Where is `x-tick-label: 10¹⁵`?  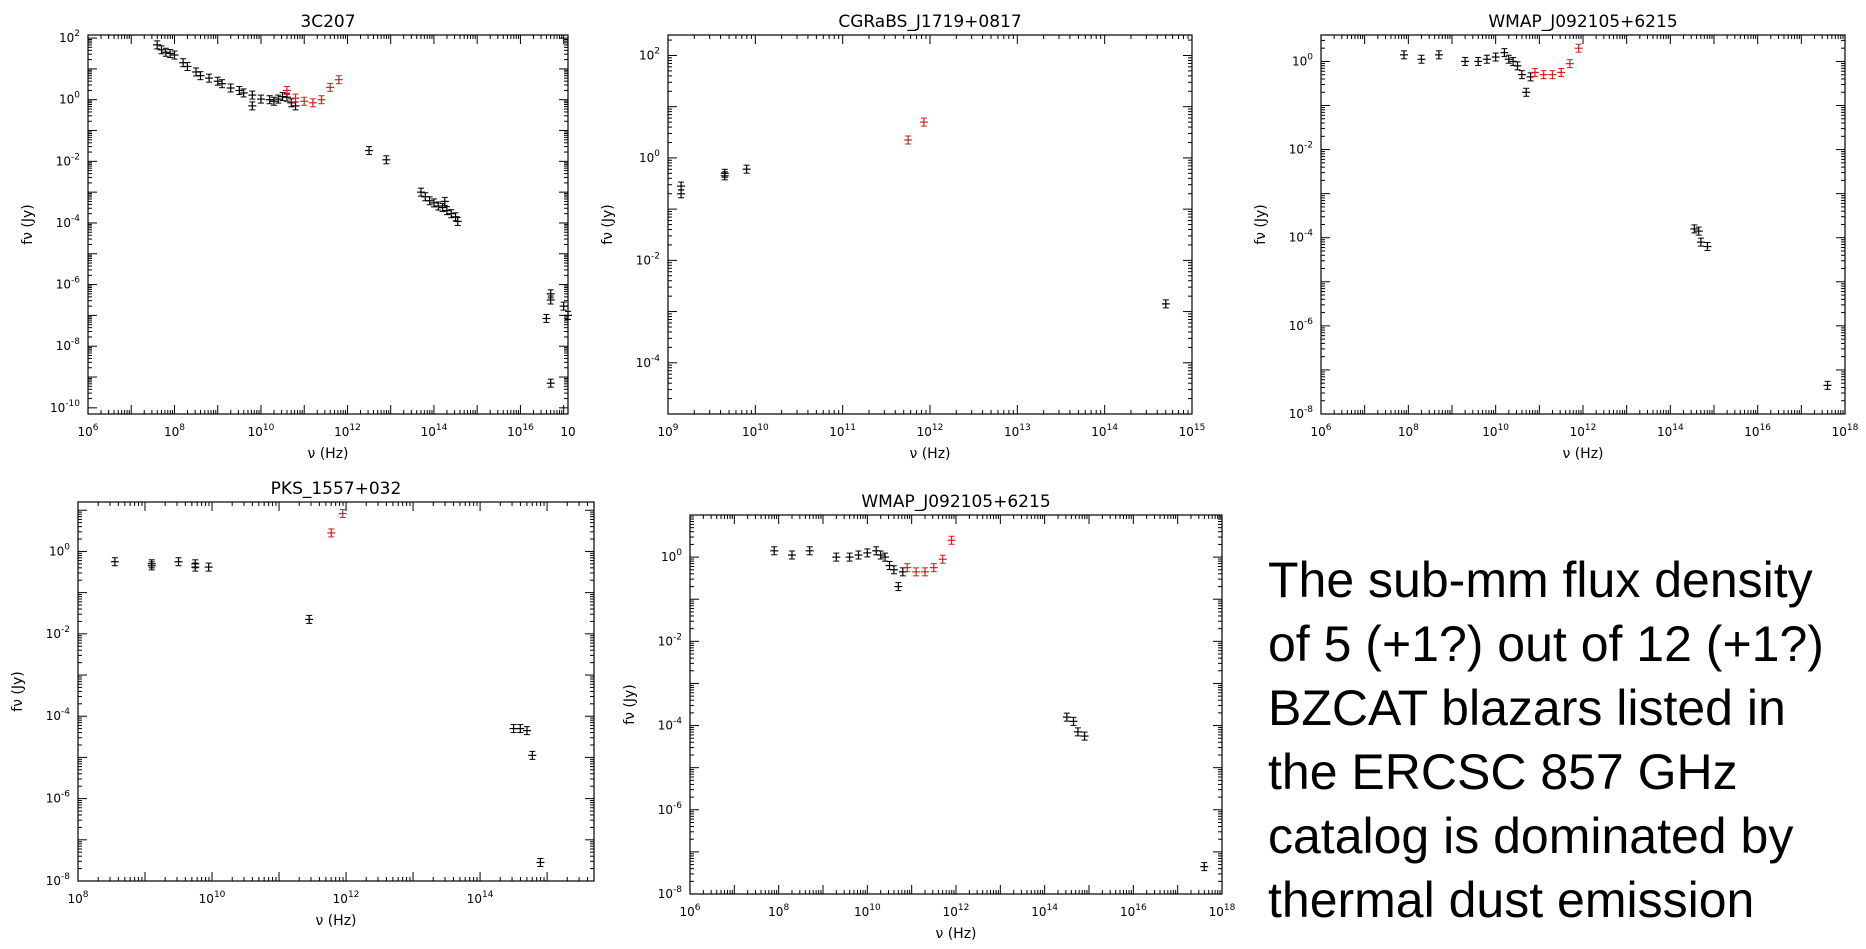
x-tick-label: 10¹⁵ is located at coordinates (1192, 431).